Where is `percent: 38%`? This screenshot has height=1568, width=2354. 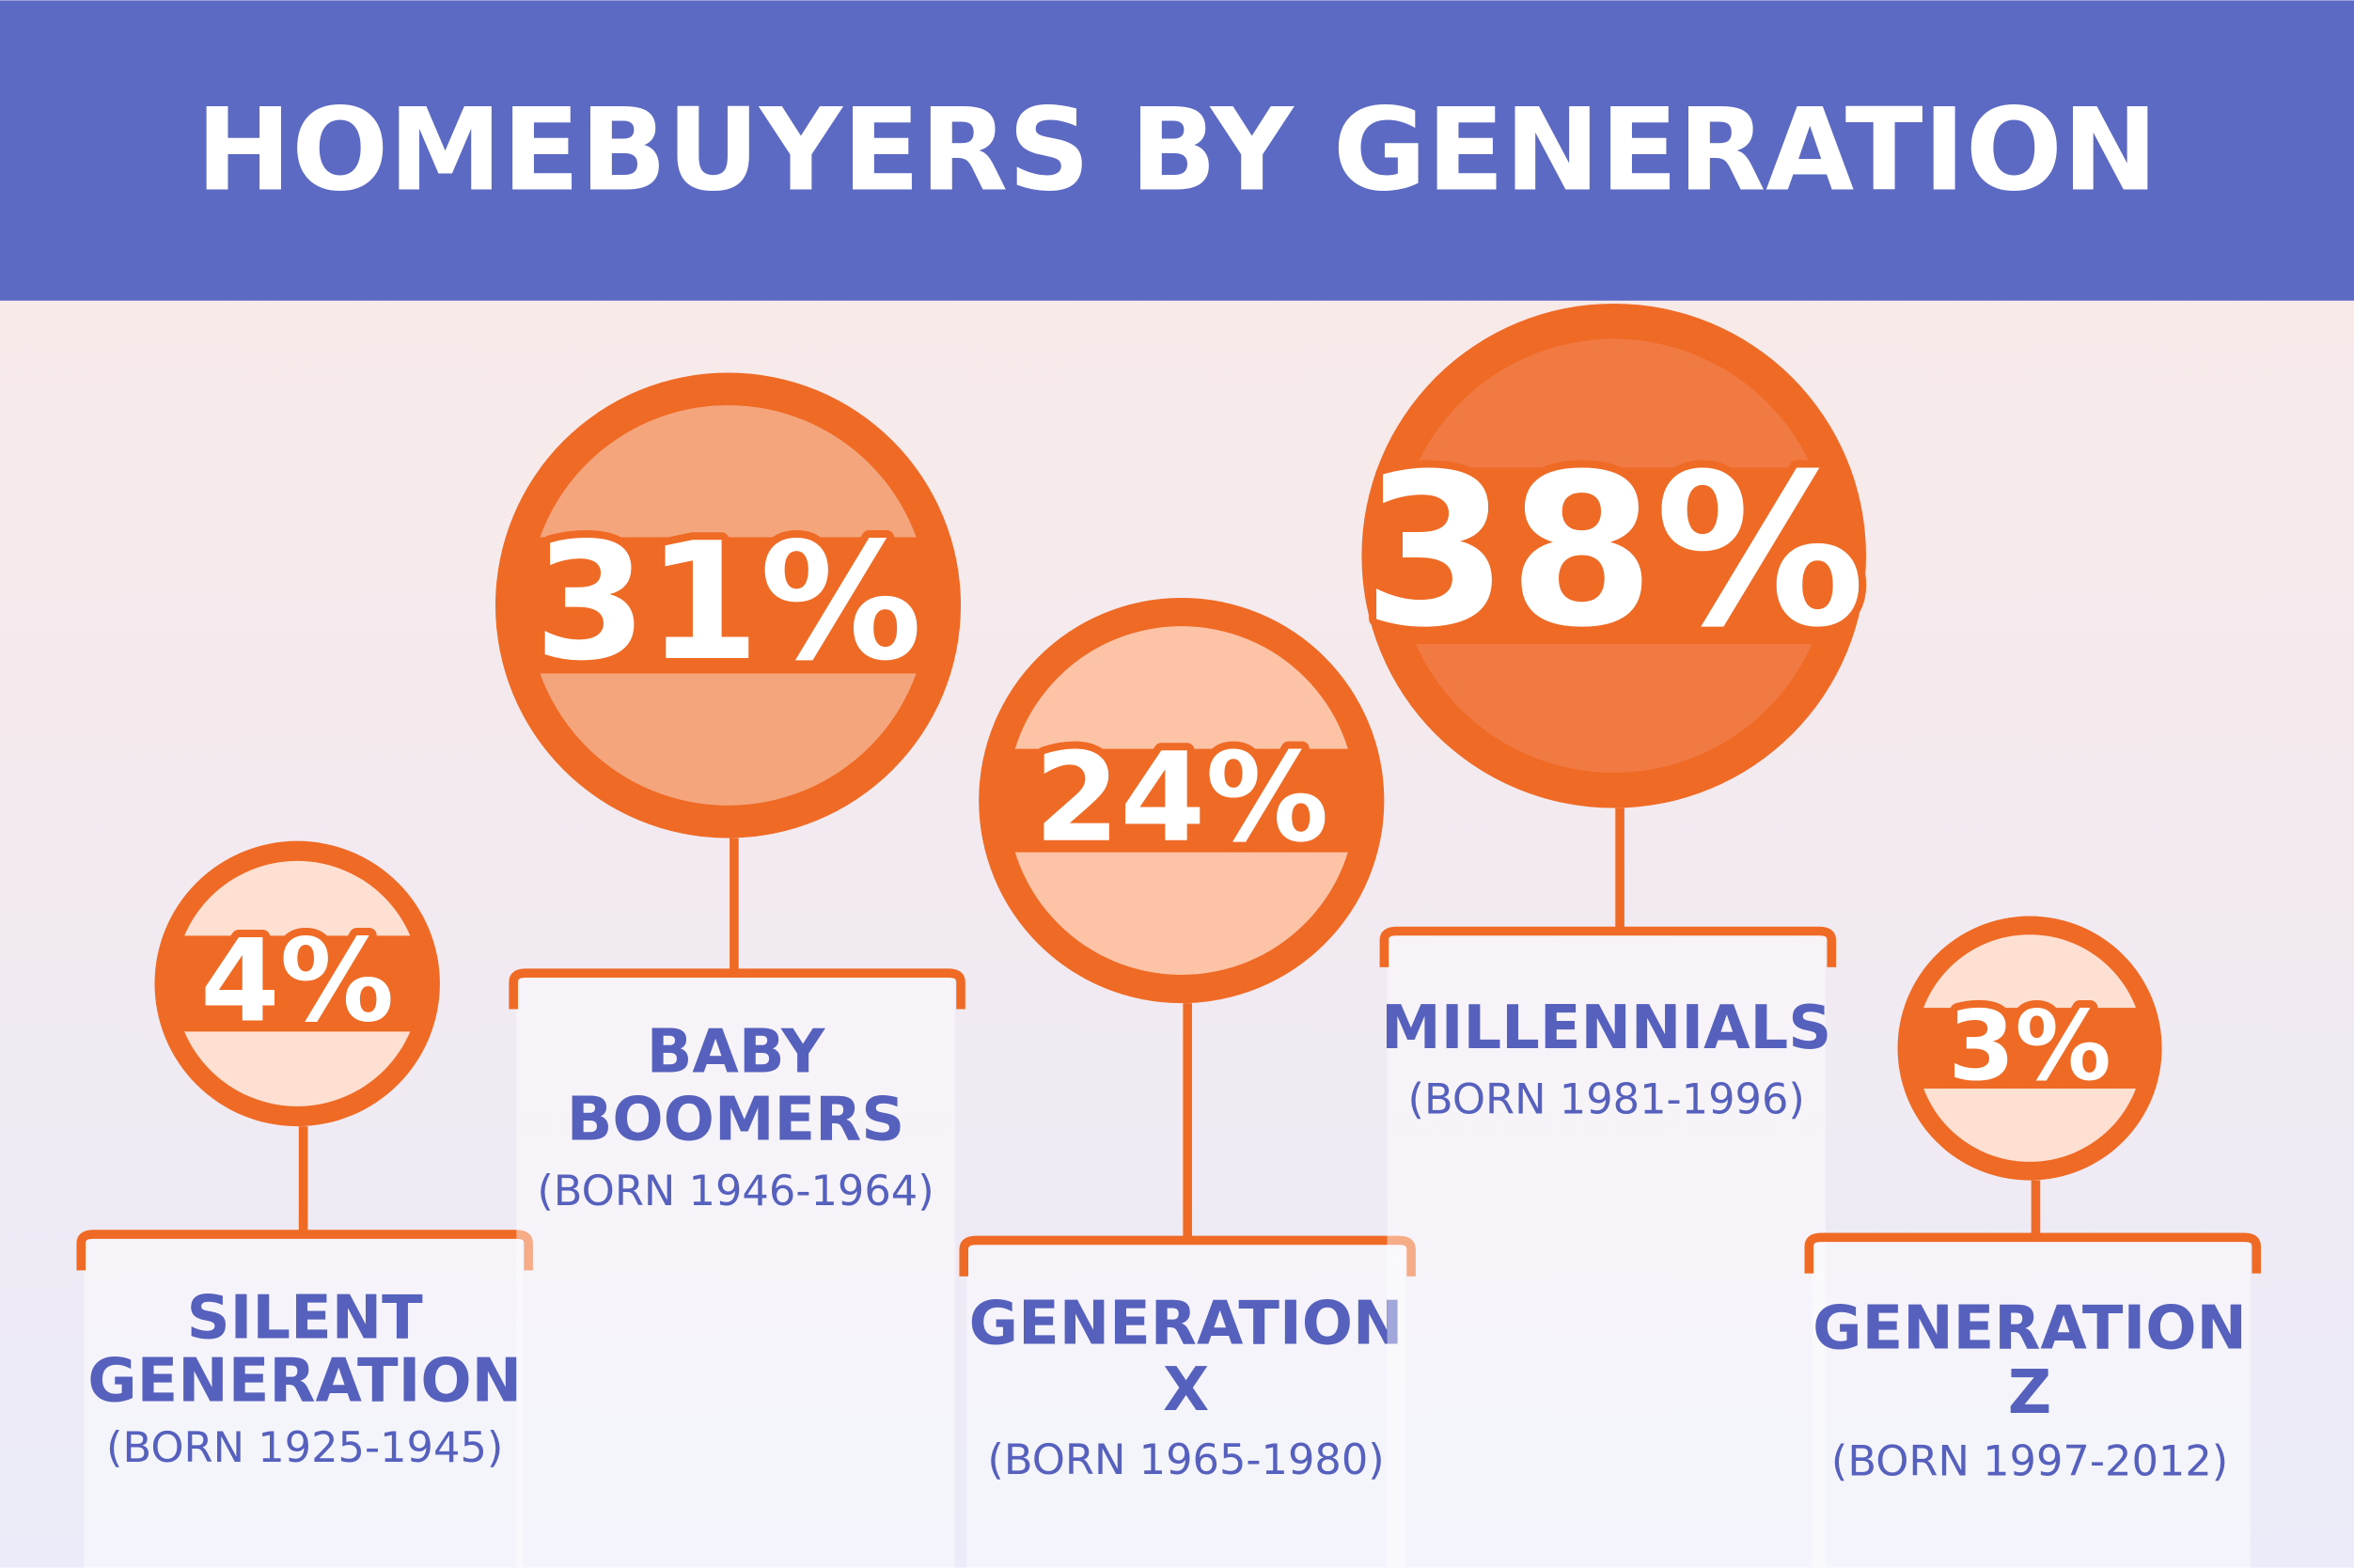 percent: 38% is located at coordinates (1613, 550).